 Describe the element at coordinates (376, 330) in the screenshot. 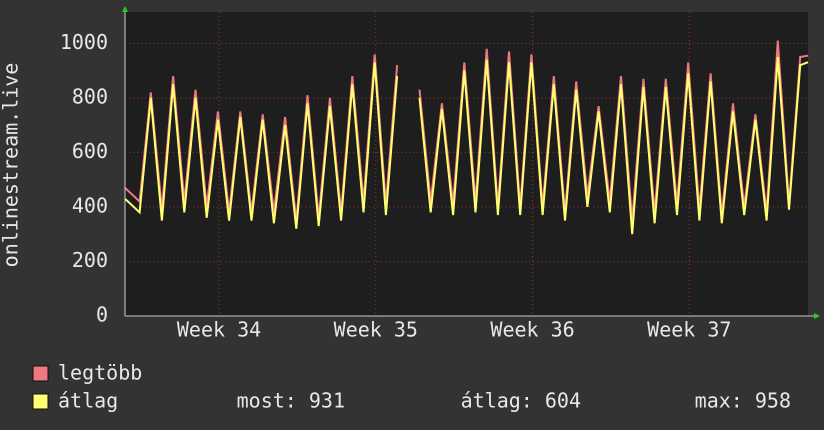

I see `x-tick-label: Week 35` at that location.